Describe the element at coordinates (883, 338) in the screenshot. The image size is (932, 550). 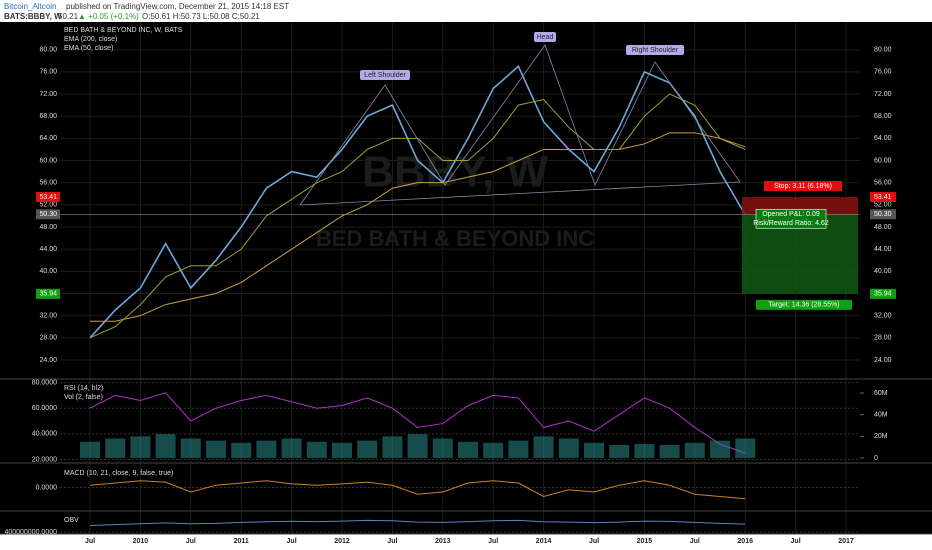
I see `y-tick-label-right: 28.00` at that location.